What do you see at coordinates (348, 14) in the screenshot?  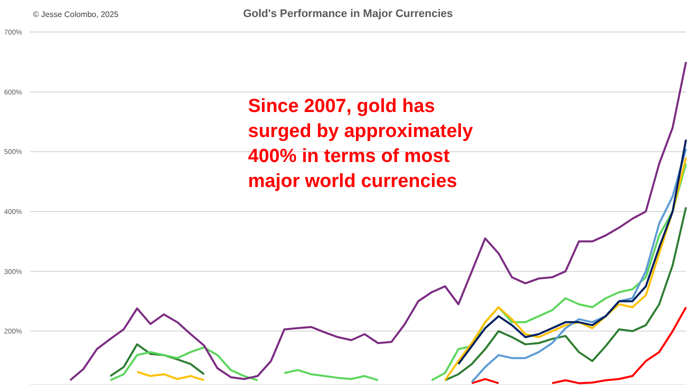 I see `chart-title: Gold's Performance in Major Currencies` at bounding box center [348, 14].